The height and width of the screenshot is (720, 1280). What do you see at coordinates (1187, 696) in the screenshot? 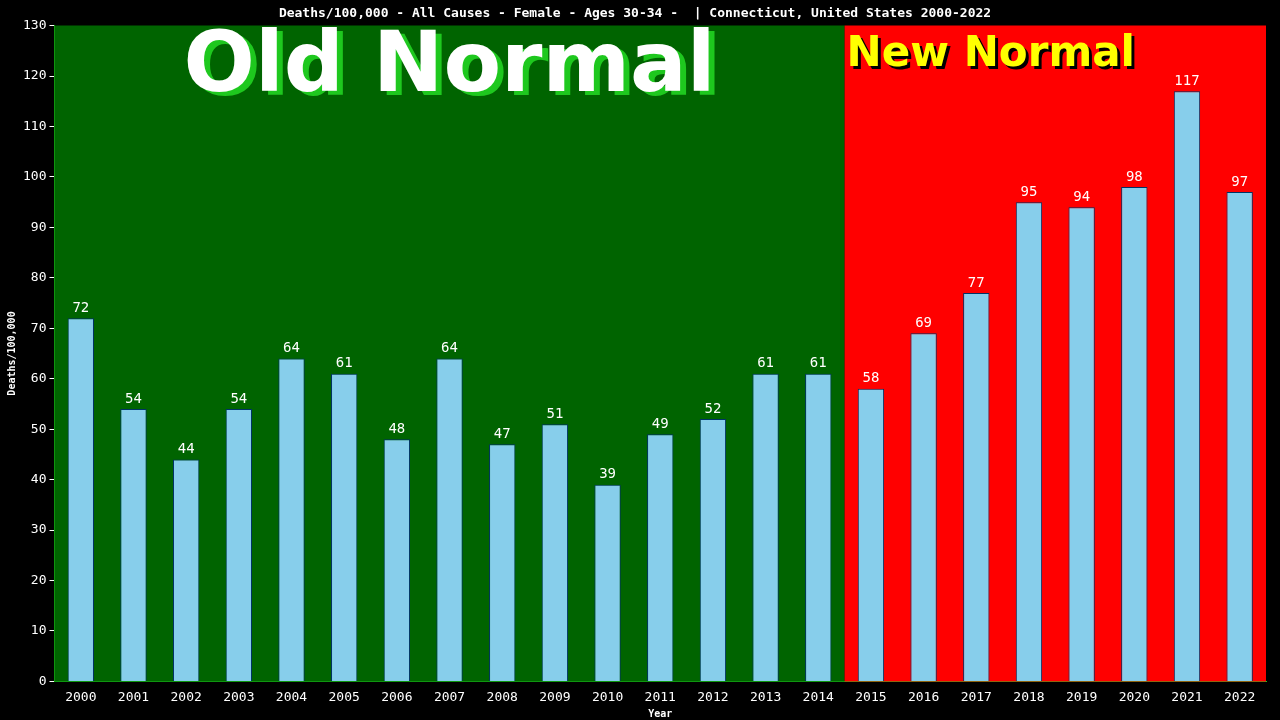
I see `x-tick-label: 2021` at bounding box center [1187, 696].